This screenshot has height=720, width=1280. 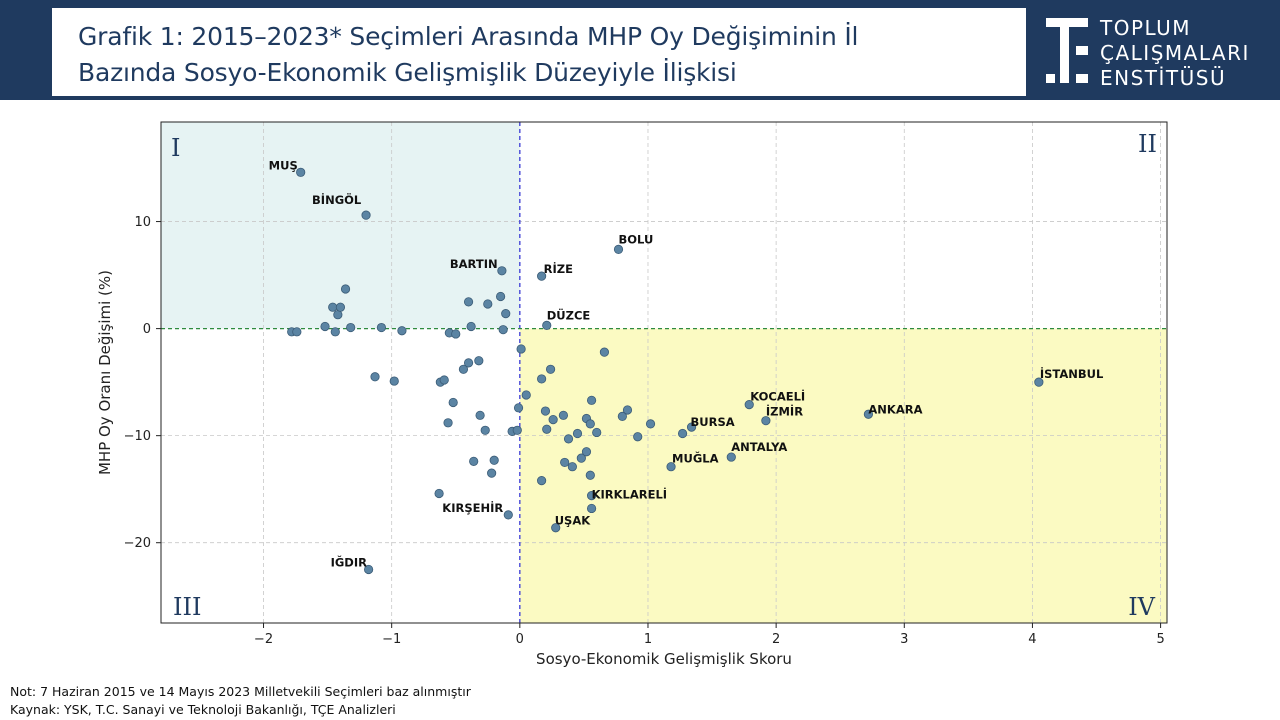 What do you see at coordinates (784, 411) in the screenshot?
I see `point-label: İZMİR` at bounding box center [784, 411].